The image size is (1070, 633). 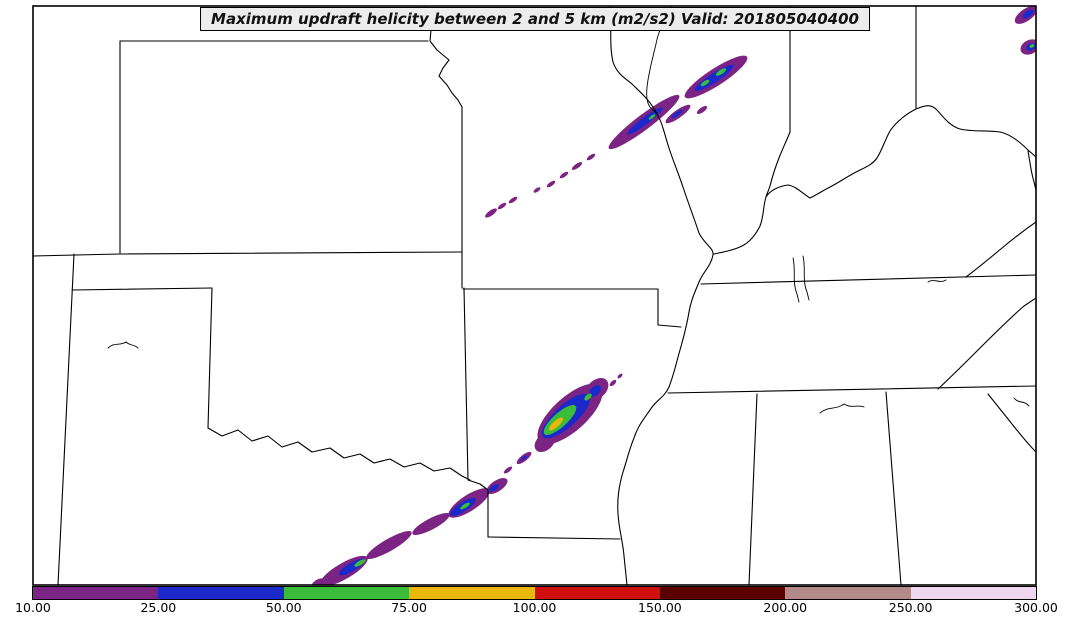 What do you see at coordinates (785, 607) in the screenshot?
I see `colorbar-tick-label: 200.00` at bounding box center [785, 607].